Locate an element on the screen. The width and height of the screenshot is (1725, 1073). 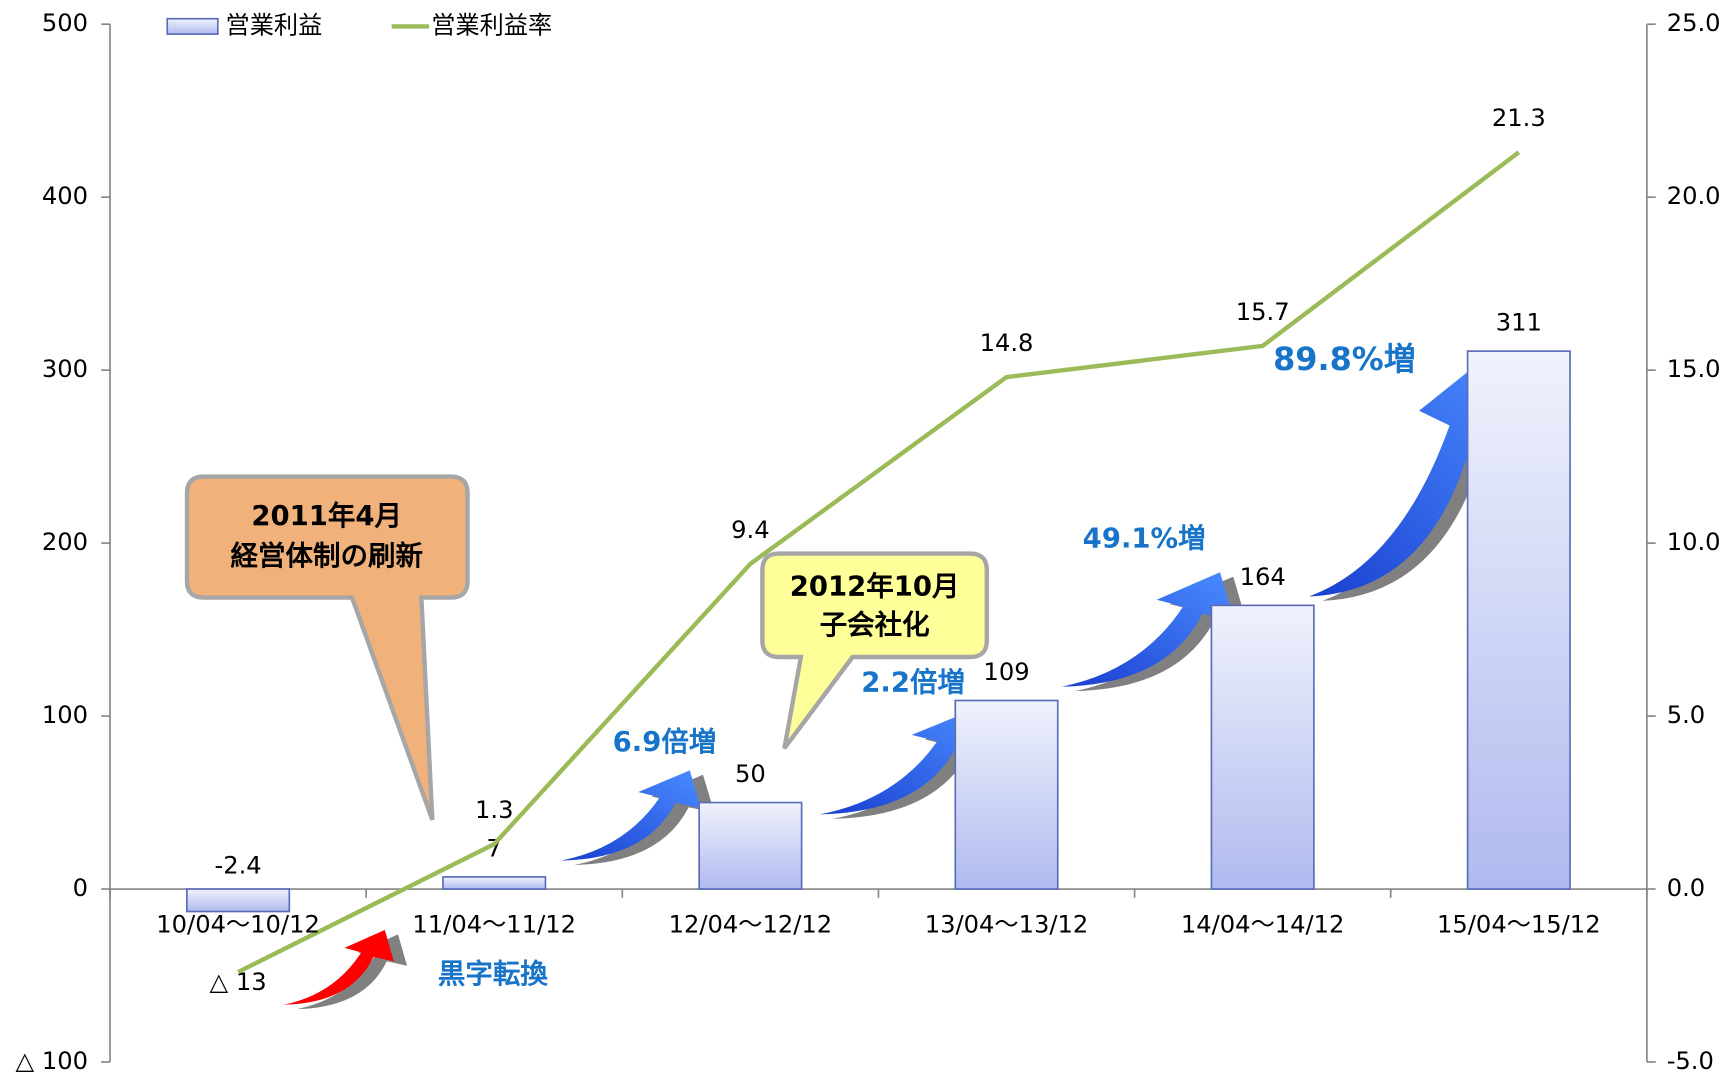
legend-label: 営業利益率 is located at coordinates (491, 25).